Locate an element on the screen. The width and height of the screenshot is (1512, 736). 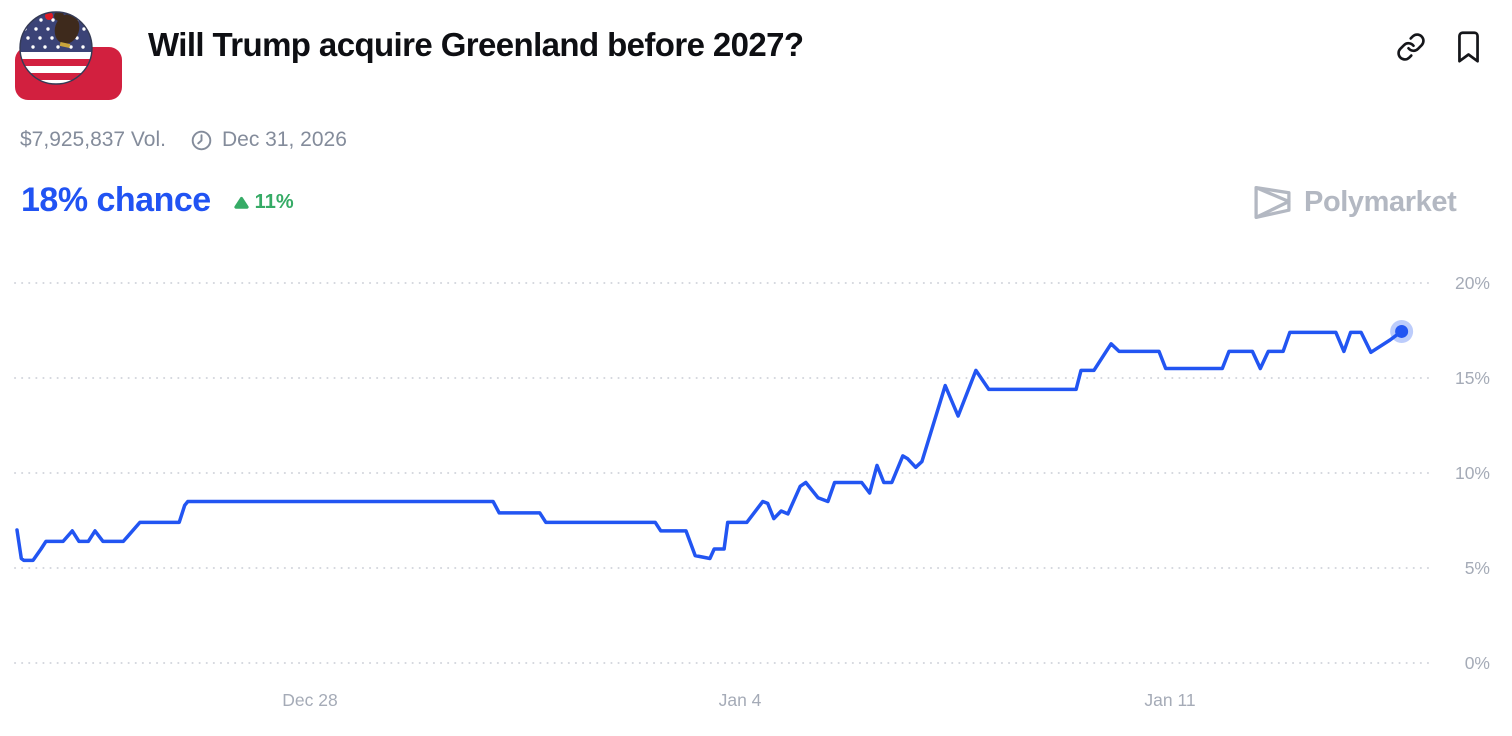
x-tick: Jan 11 is located at coordinates (1169, 700).